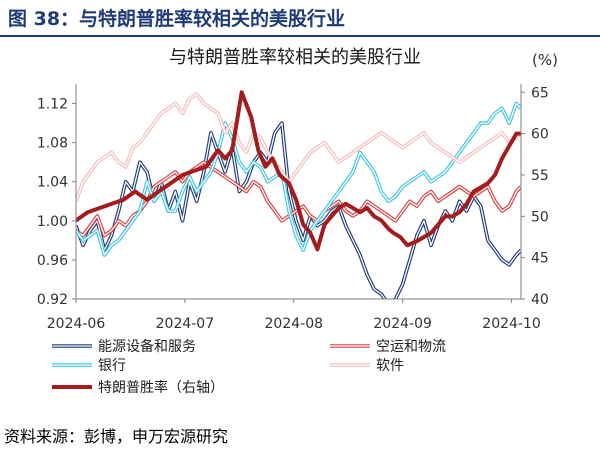  What do you see at coordinates (540, 135) in the screenshot?
I see `right-tick-label-4: 60` at bounding box center [540, 135].